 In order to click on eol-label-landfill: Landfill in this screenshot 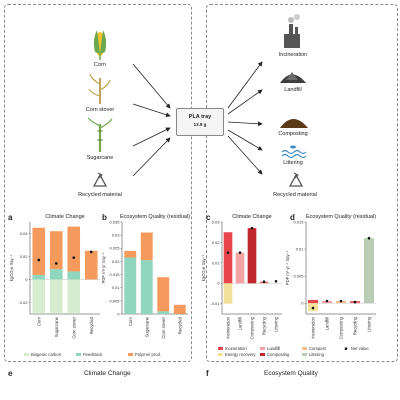, I will do `click(293, 90)`.